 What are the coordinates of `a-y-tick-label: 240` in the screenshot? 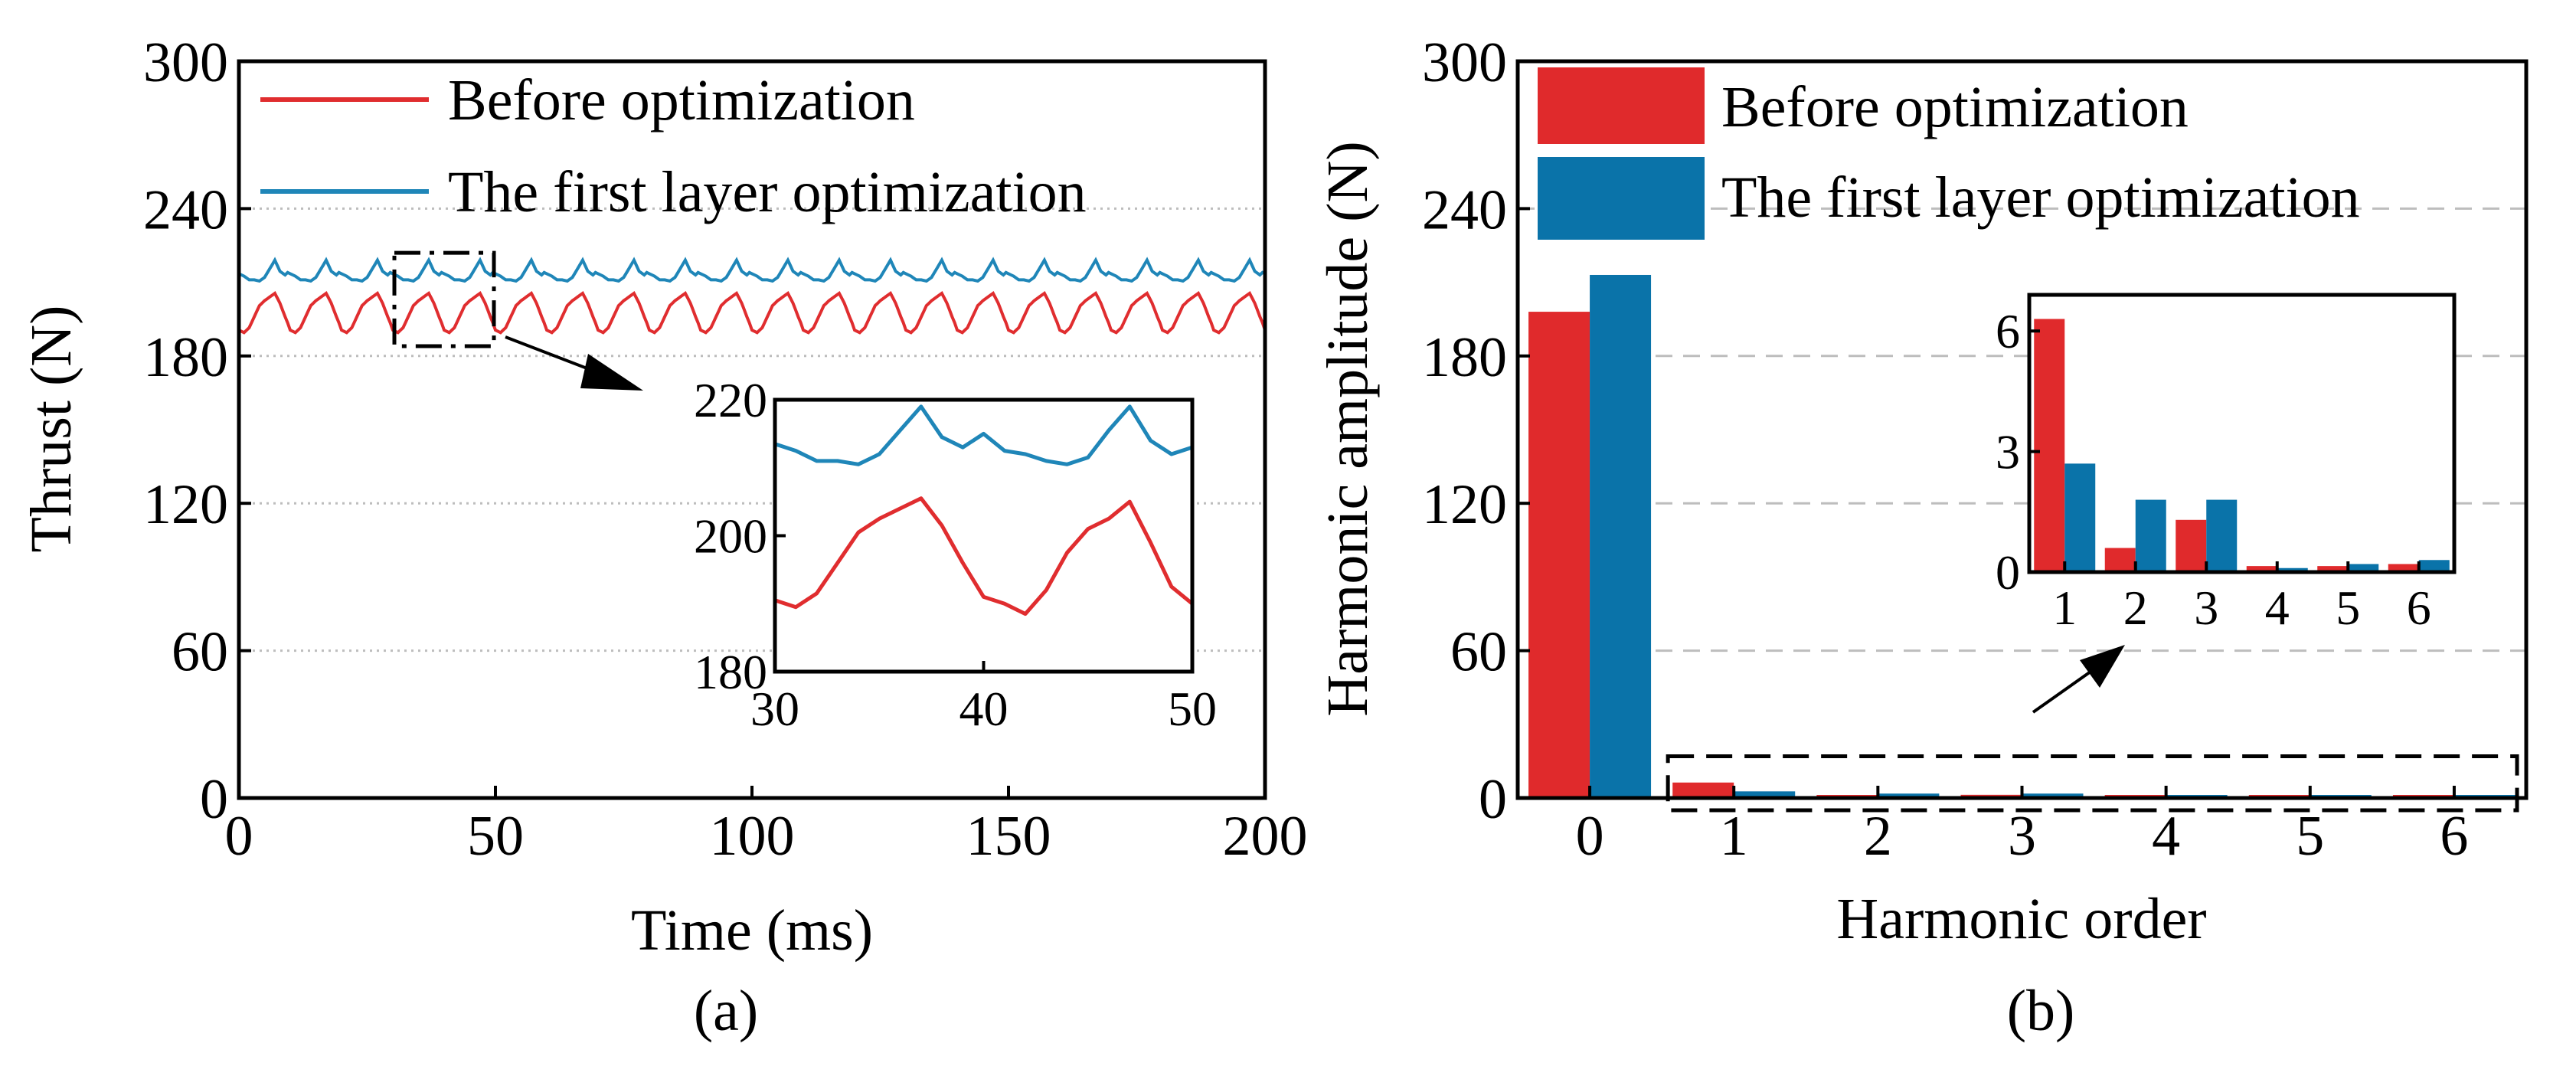 It's located at (185, 209).